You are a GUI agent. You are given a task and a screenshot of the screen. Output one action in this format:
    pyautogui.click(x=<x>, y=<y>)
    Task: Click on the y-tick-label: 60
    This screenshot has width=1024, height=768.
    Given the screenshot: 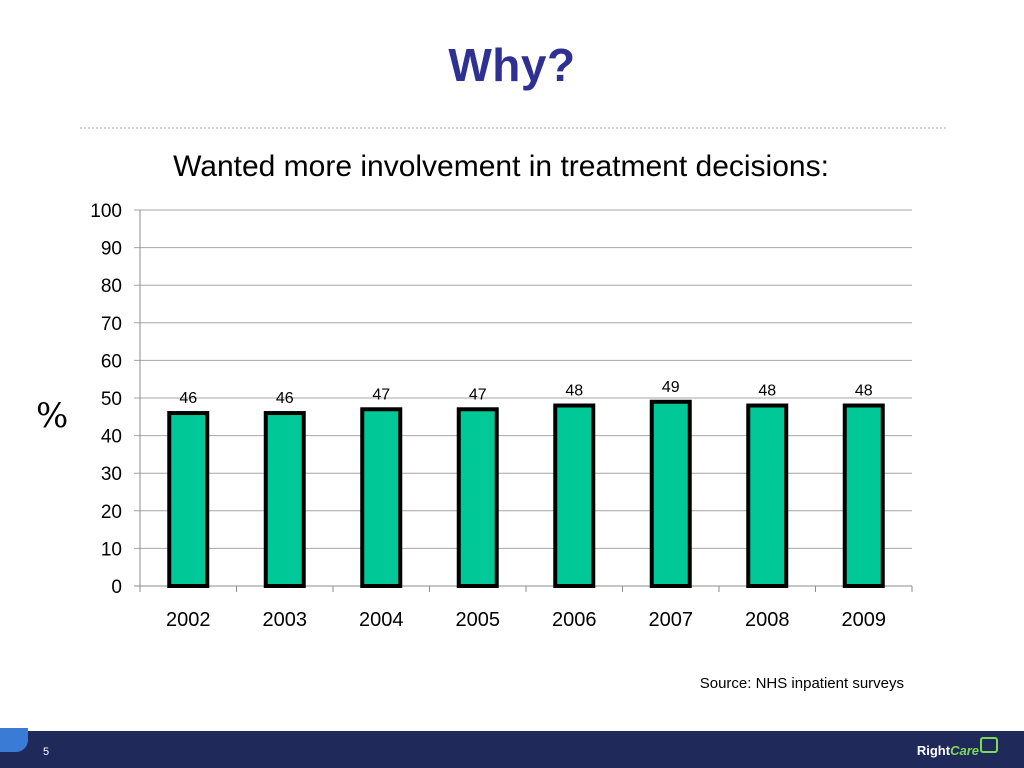 What is the action you would take?
    pyautogui.click(x=111, y=361)
    